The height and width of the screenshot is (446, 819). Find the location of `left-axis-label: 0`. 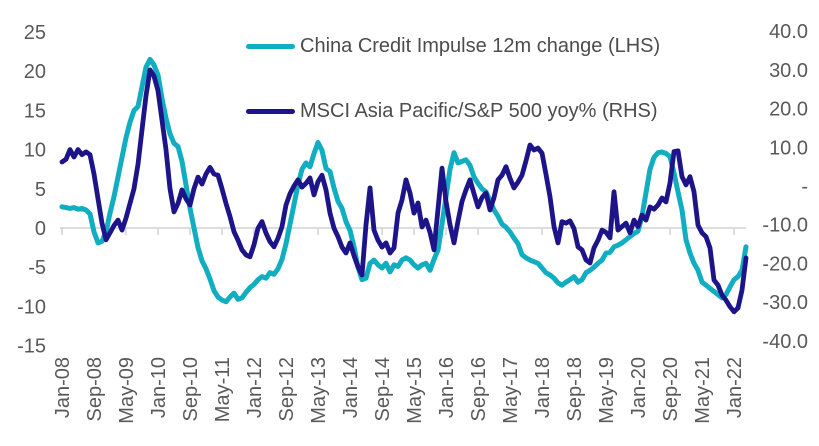

left-axis-label: 0 is located at coordinates (40, 229).